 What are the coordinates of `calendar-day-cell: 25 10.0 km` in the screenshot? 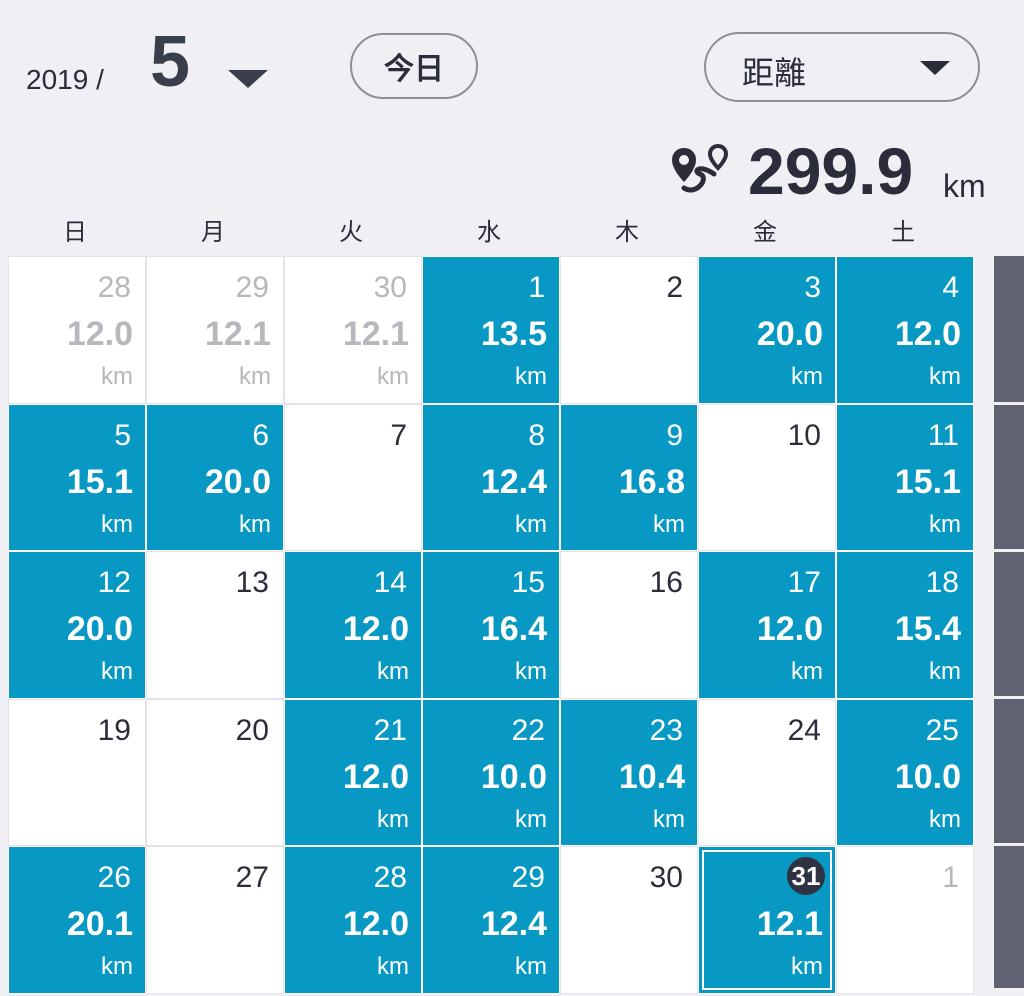 It's located at (905, 772).